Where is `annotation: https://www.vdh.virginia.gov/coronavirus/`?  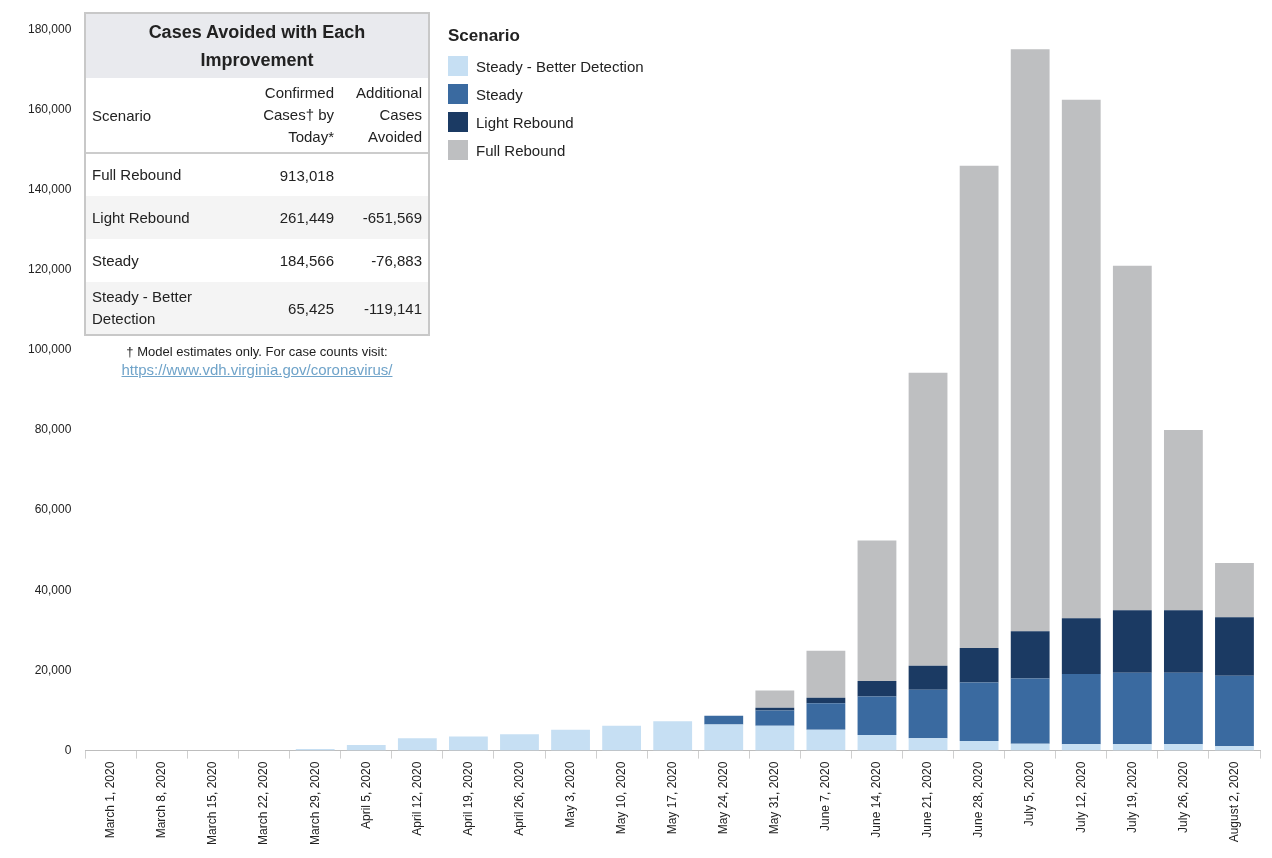 annotation: https://www.vdh.virginia.gov/coronavirus/ is located at coordinates (257, 369).